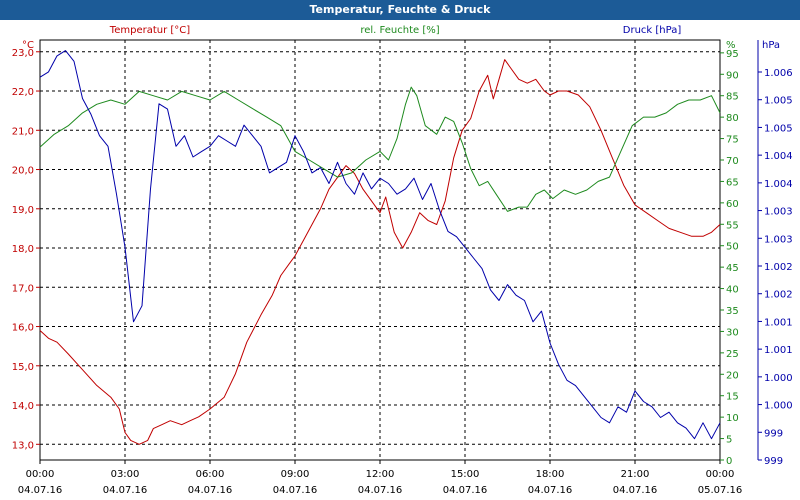 The image size is (800, 500). I want to click on humidity-tick-label: 60, so click(732, 204).